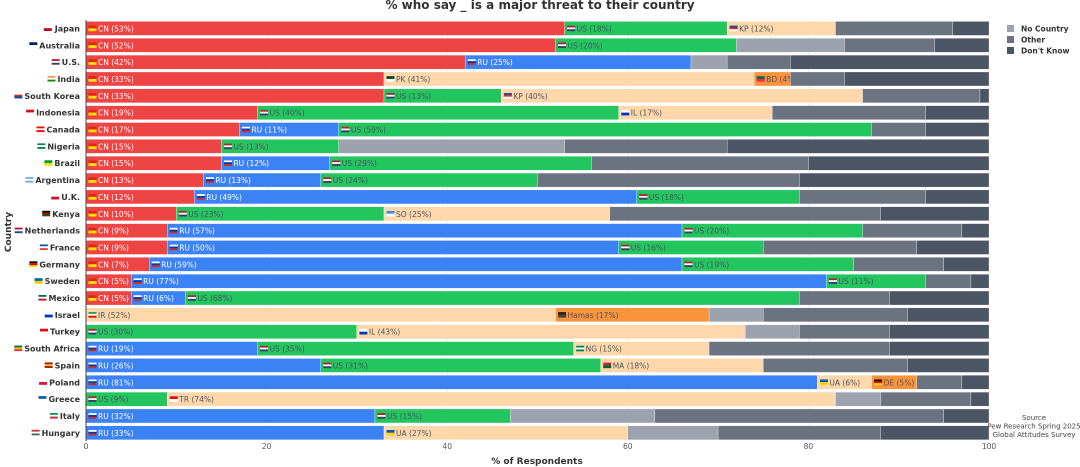  I want to click on bar-row-india: CN (33%) PK (41%) BD (4%), so click(537, 79).